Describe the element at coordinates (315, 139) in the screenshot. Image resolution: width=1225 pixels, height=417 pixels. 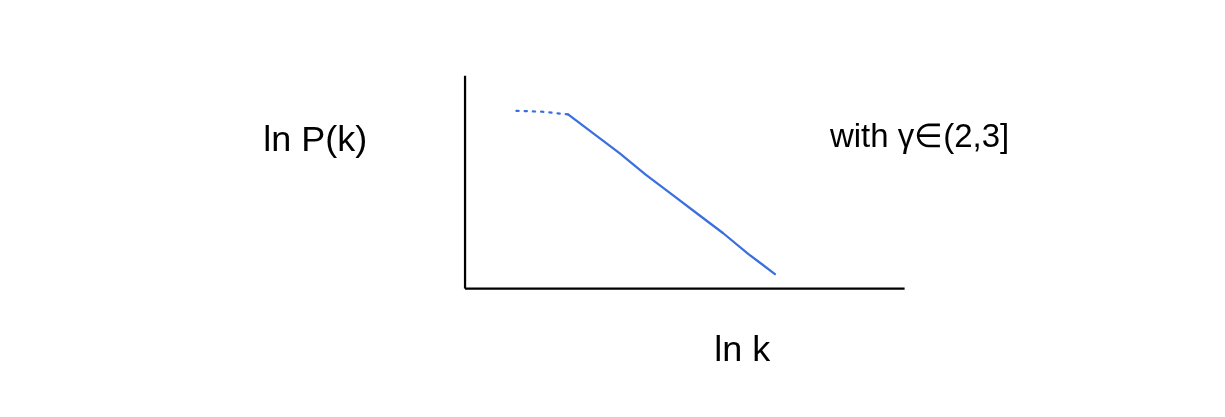
I see `y-axis-title: ln P(k)` at that location.